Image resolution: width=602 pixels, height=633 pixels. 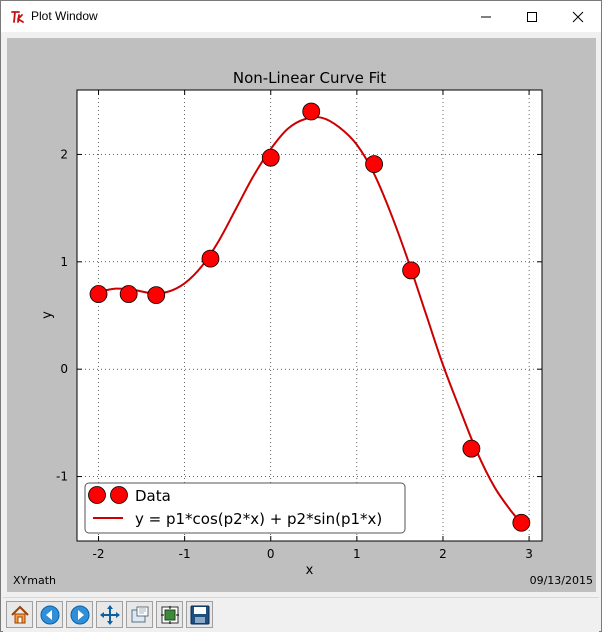 I want to click on home-button, so click(x=19, y=614).